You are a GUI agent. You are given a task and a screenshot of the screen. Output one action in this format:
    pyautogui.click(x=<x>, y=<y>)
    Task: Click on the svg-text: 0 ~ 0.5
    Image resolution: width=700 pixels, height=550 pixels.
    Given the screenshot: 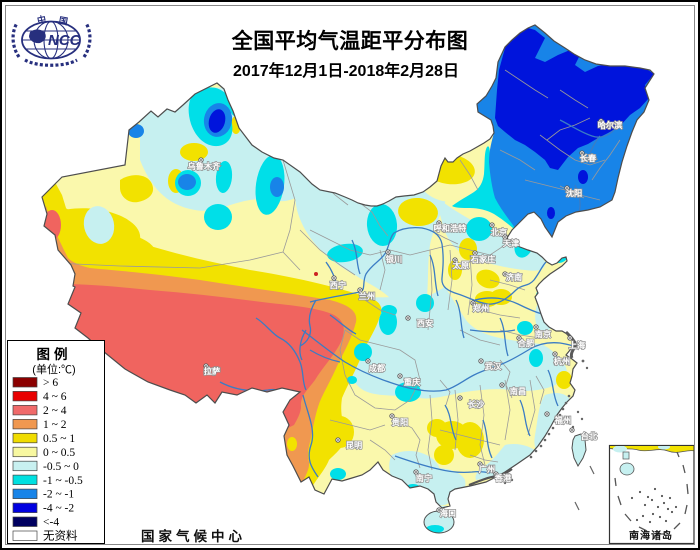 What is the action you would take?
    pyautogui.click(x=59, y=453)
    